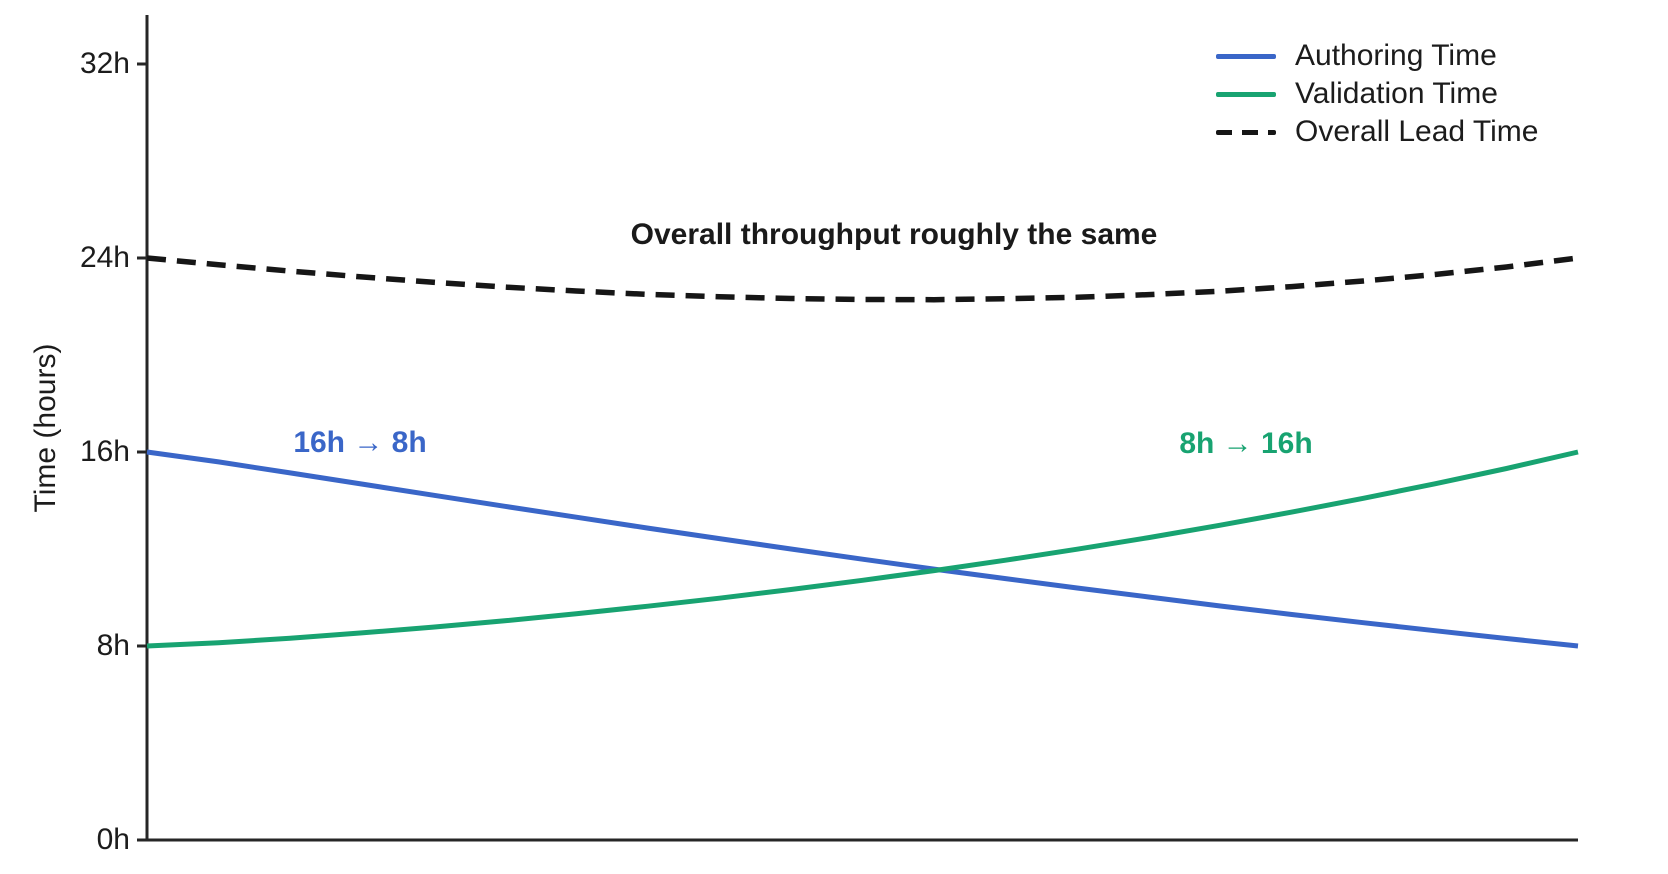 The width and height of the screenshot is (1668, 874). What do you see at coordinates (104, 257) in the screenshot?
I see `y-tick-label: 24h` at bounding box center [104, 257].